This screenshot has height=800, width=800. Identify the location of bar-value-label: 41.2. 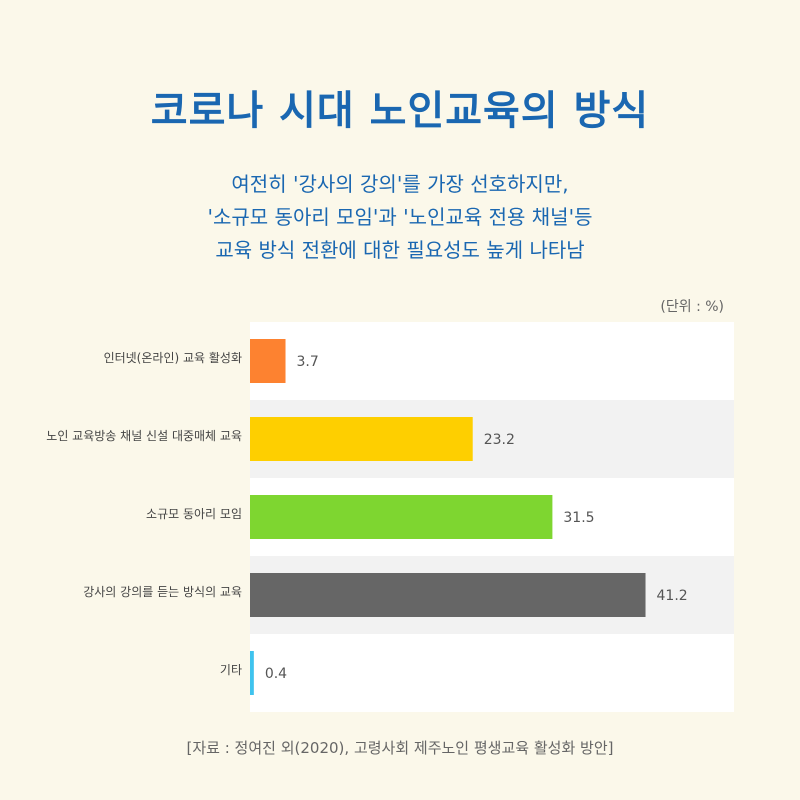
(672, 596).